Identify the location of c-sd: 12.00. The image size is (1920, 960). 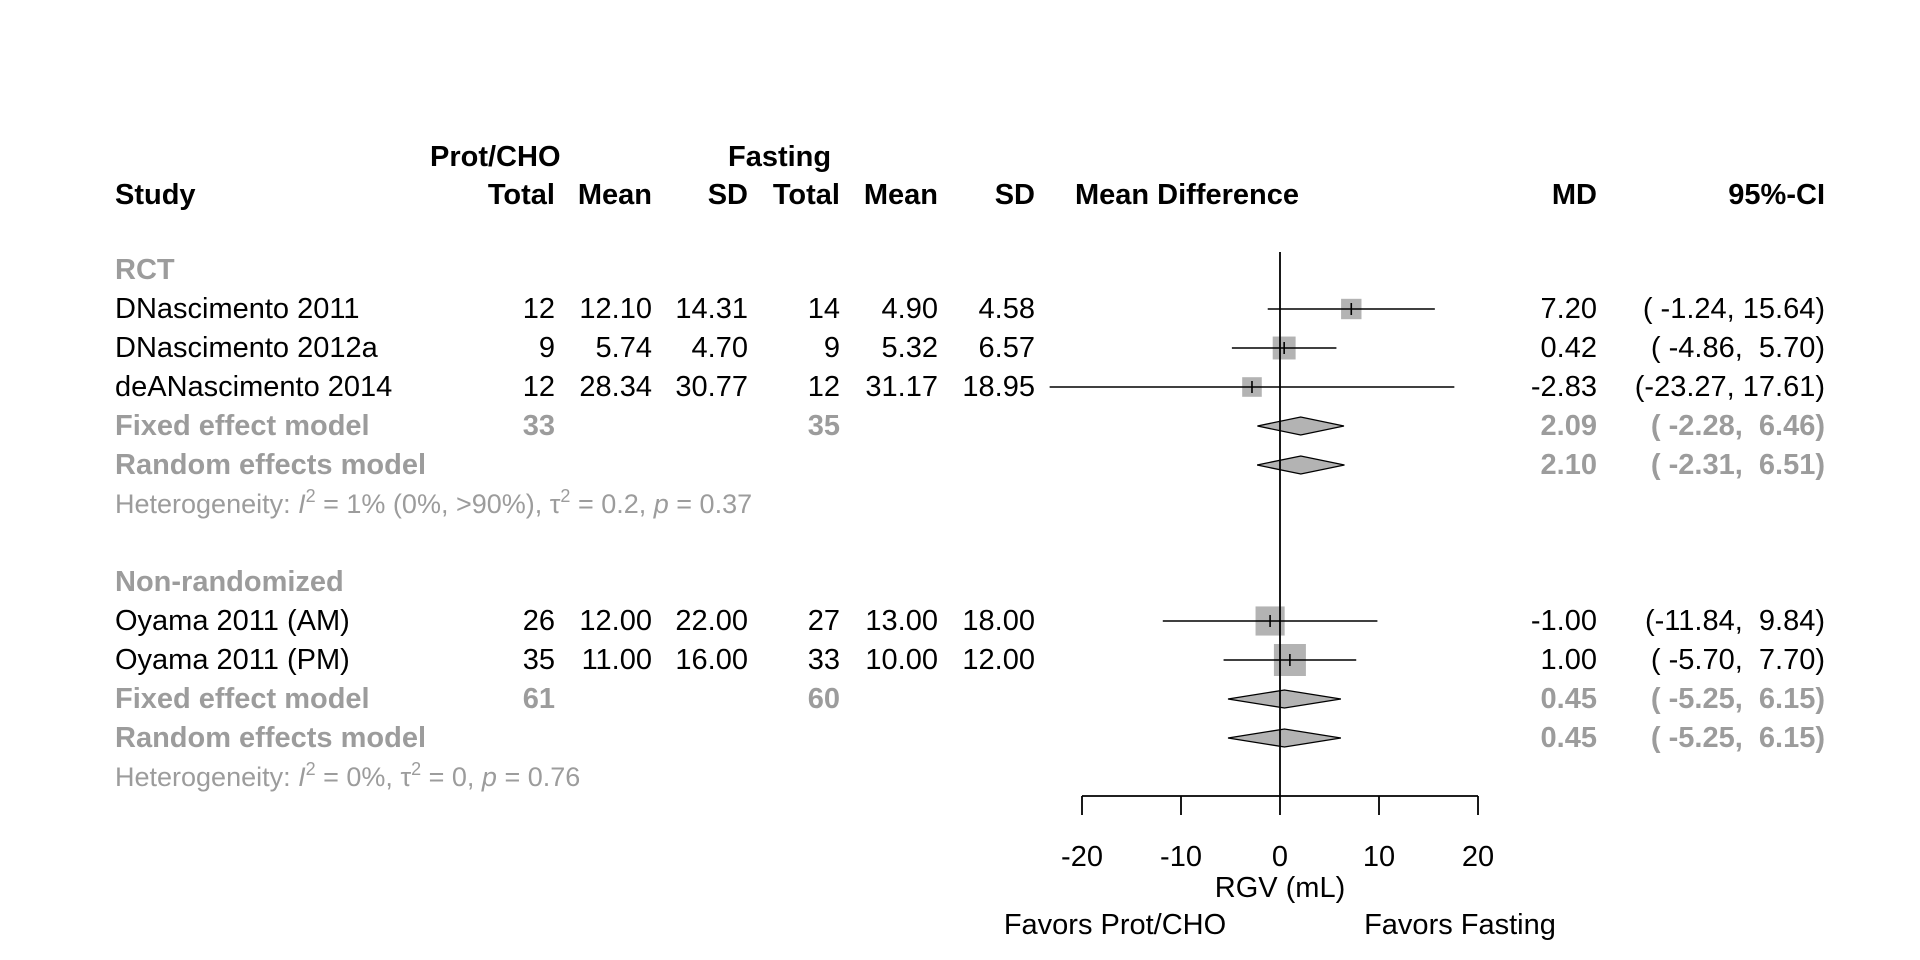
(998, 660).